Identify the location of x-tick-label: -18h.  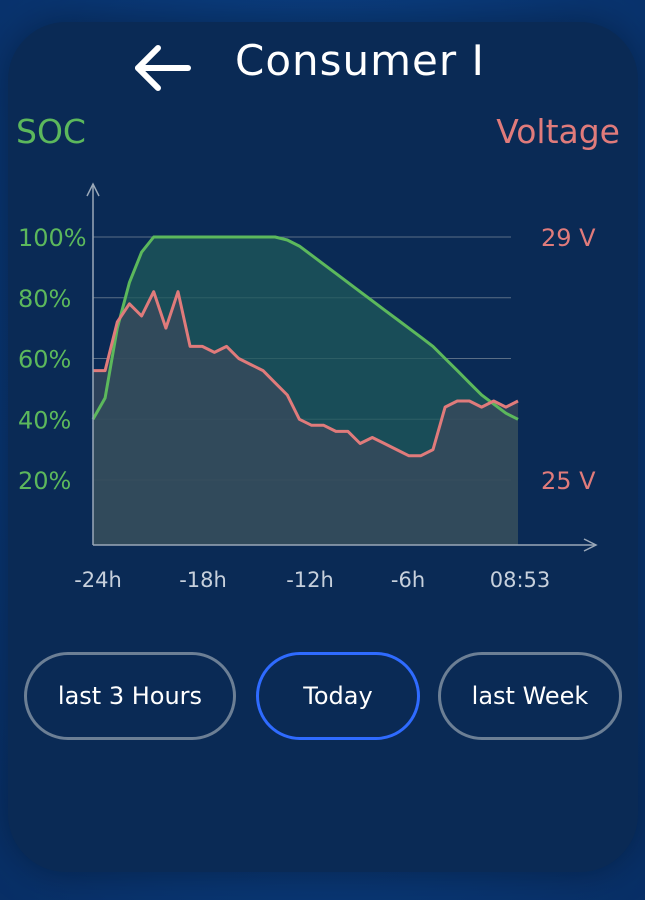
(203, 580).